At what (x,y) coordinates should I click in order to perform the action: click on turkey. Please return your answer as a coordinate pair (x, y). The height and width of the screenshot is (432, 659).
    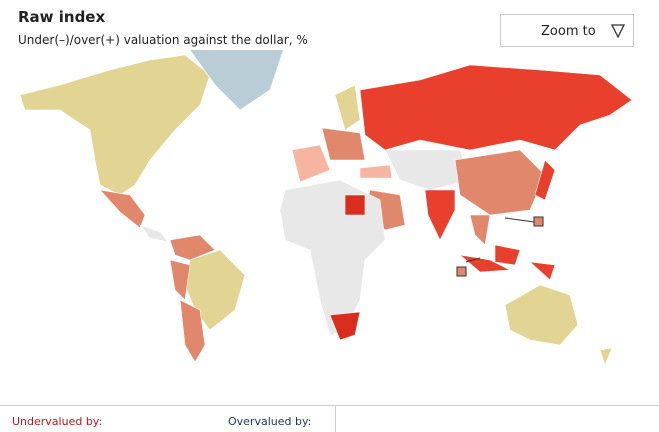
    Looking at the image, I should click on (376, 171).